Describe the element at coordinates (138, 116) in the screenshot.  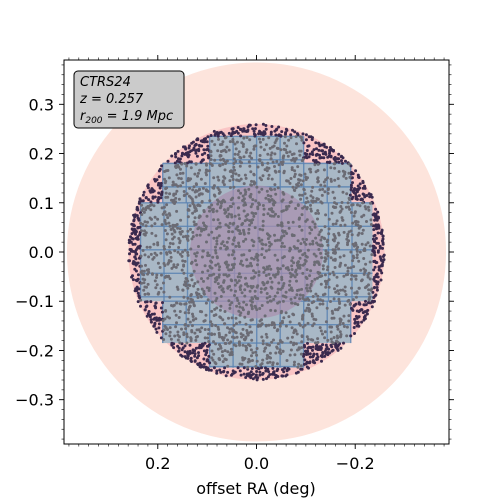
I see `annotation-radius-value: = 1.9 Mpc` at that location.